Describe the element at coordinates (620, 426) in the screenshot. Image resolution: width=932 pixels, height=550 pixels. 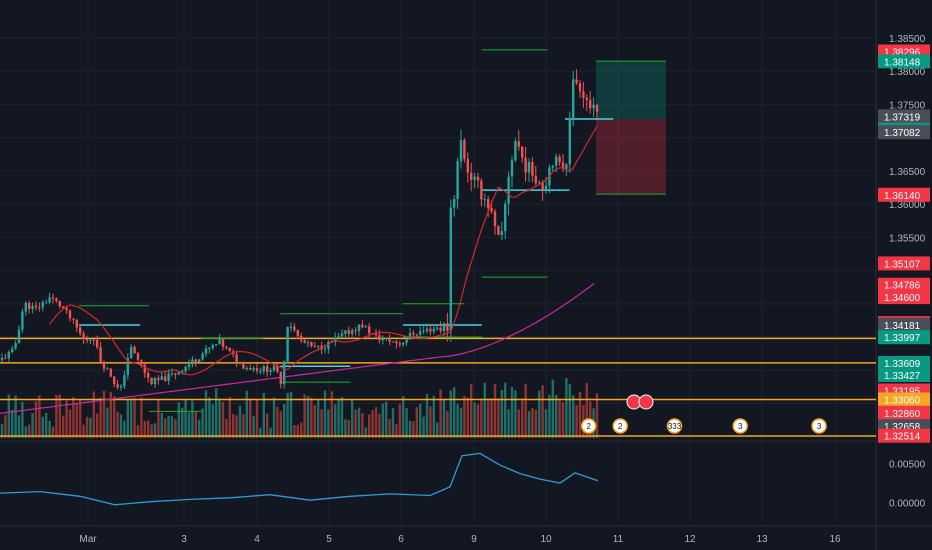
I see `event-marker: 2` at that location.